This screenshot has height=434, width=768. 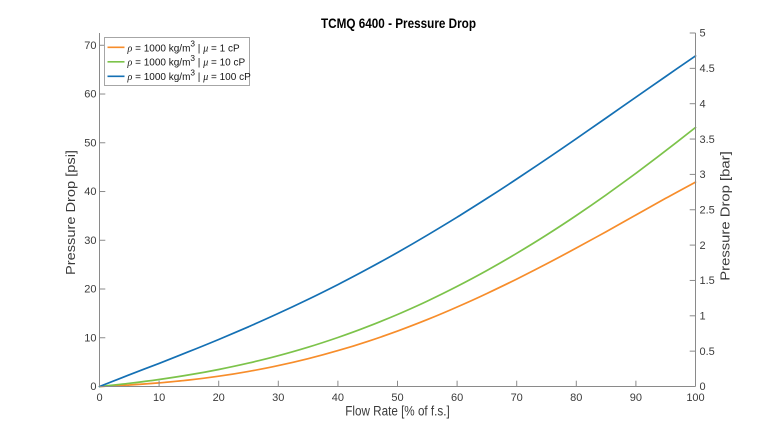 What do you see at coordinates (703, 104) in the screenshot?
I see `svg-text: 4` at bounding box center [703, 104].